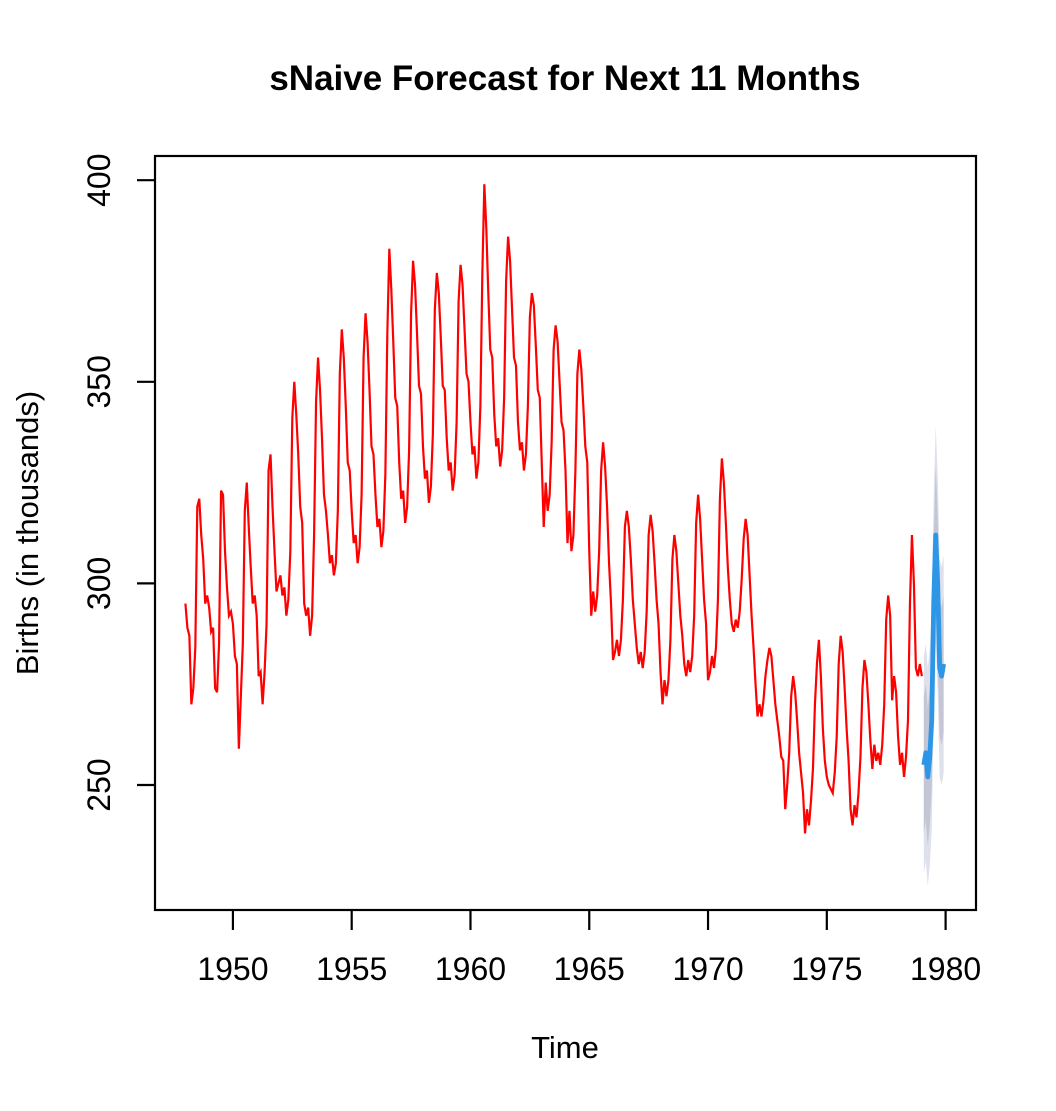  Describe the element at coordinates (99, 583) in the screenshot. I see `y-tick-label: 300` at that location.